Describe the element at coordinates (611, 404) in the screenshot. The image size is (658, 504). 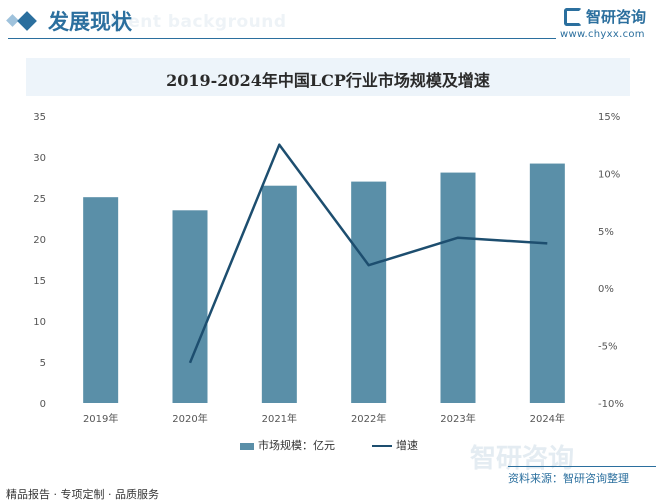
I see `right-axis-tick-label: -10%` at that location.